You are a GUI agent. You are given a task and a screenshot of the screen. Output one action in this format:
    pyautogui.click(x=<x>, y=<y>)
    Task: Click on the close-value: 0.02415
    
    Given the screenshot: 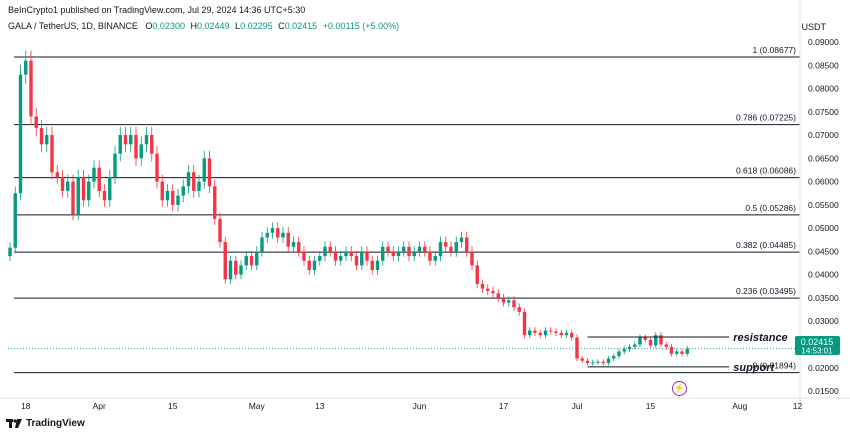 What is the action you would take?
    pyautogui.click(x=301, y=26)
    